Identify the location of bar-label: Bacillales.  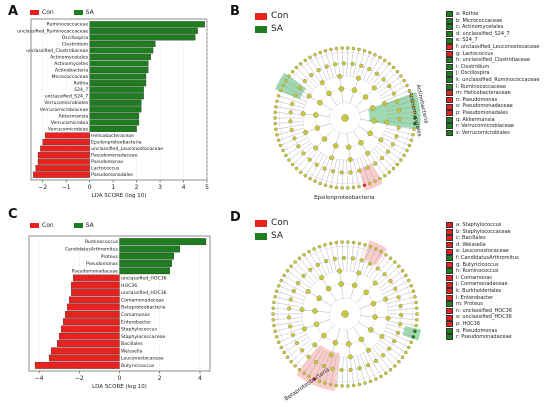
(132, 344).